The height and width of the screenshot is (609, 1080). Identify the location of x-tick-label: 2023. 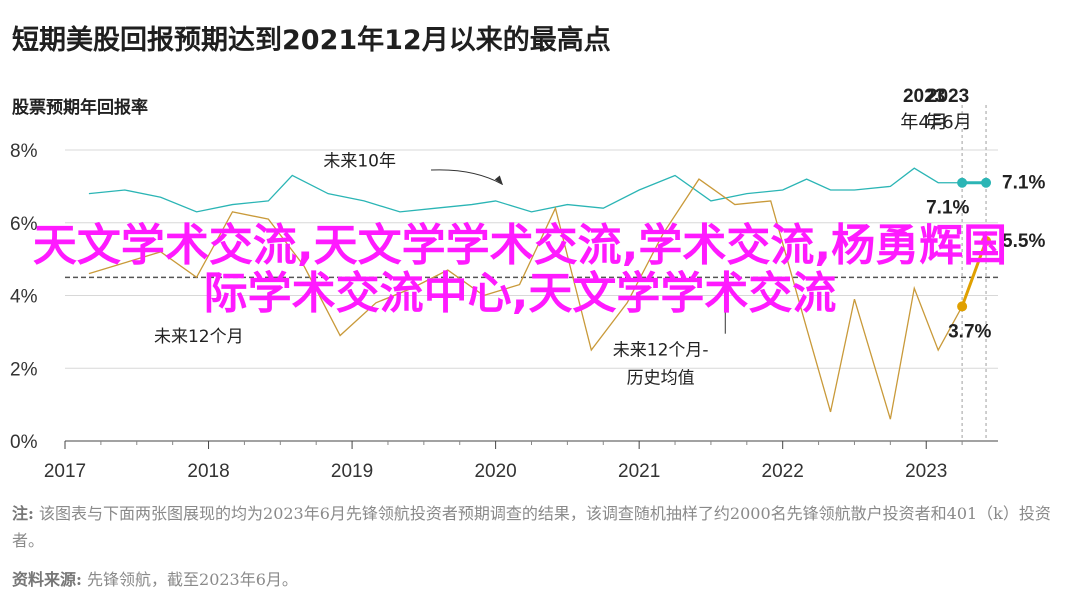
(926, 471).